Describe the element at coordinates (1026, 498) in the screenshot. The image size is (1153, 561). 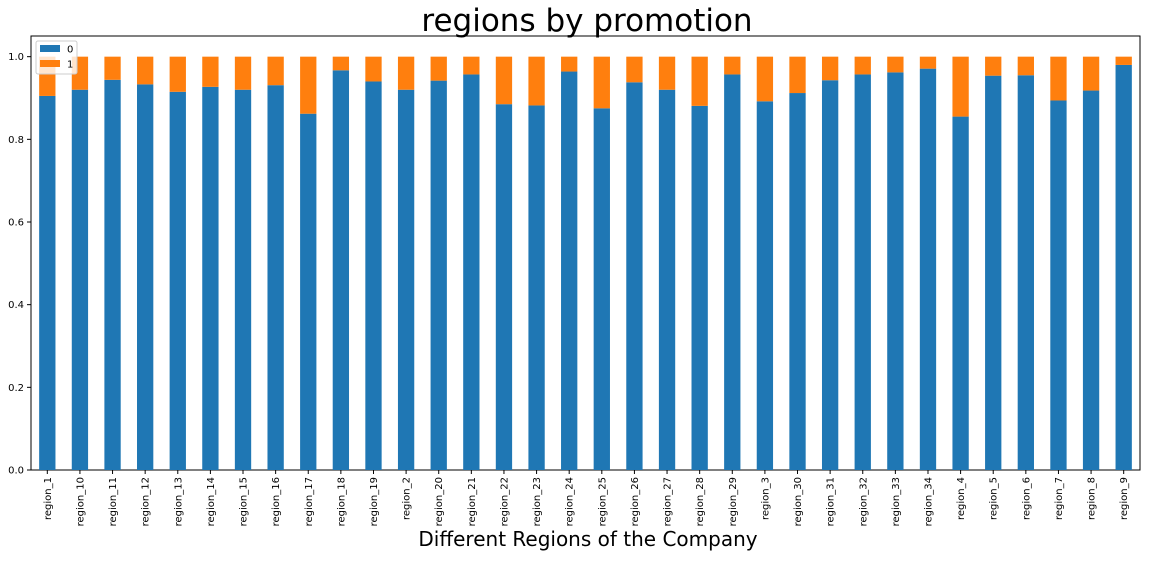
I see `x-tick-label: region_6` at that location.